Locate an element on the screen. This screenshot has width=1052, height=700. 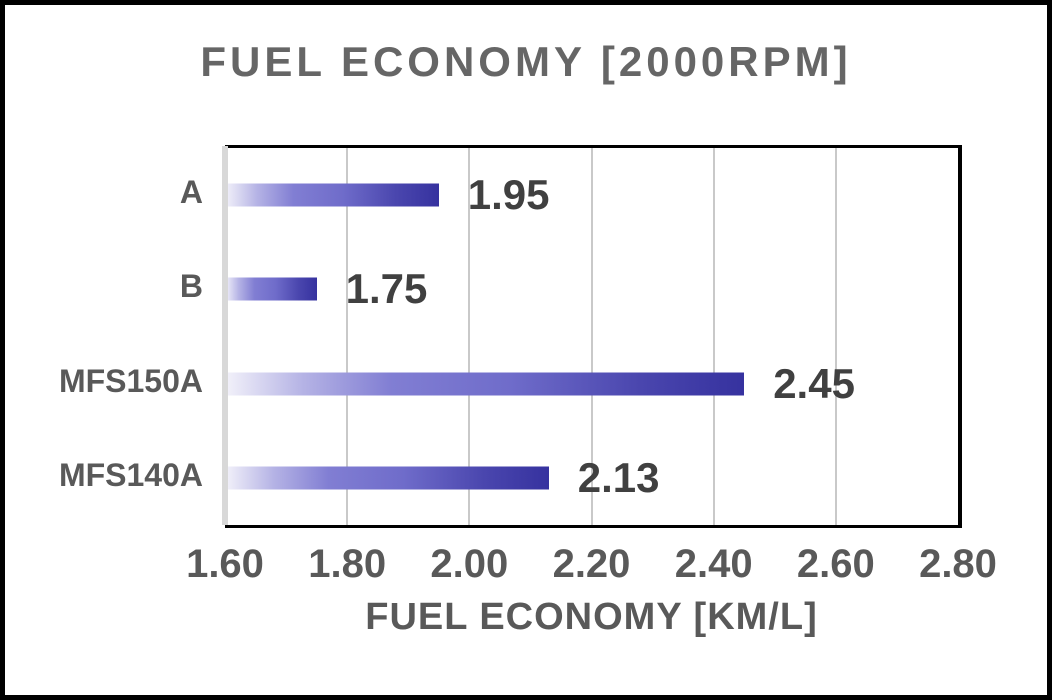
x-tick-label: 2.20 is located at coordinates (591, 564).